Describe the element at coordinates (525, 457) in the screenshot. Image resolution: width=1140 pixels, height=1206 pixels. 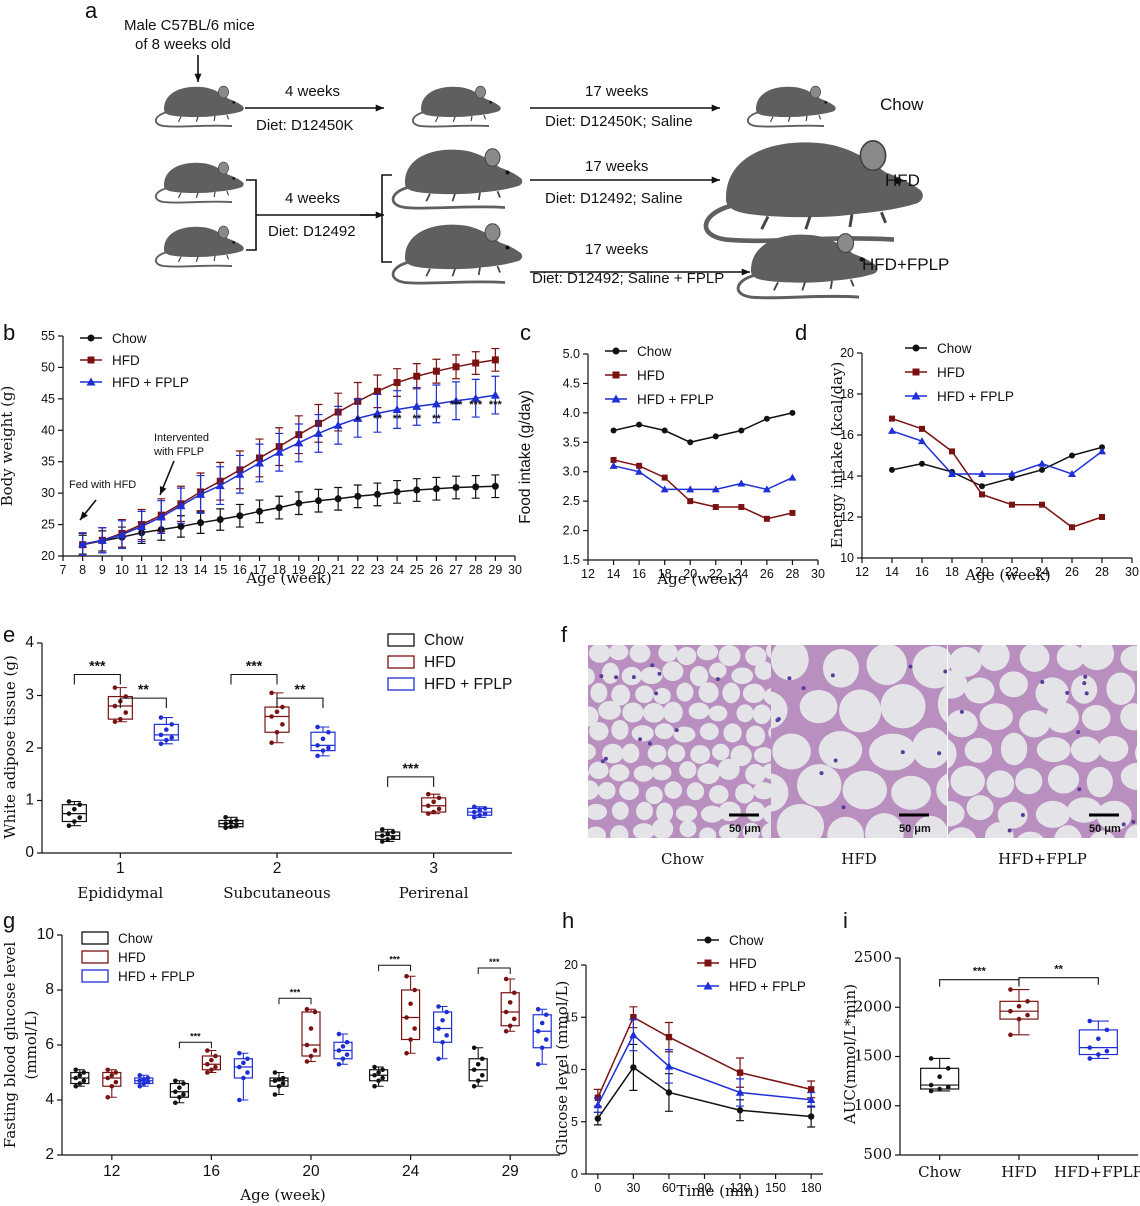
I see `c-ylabel: Food intake (g/day)` at that location.